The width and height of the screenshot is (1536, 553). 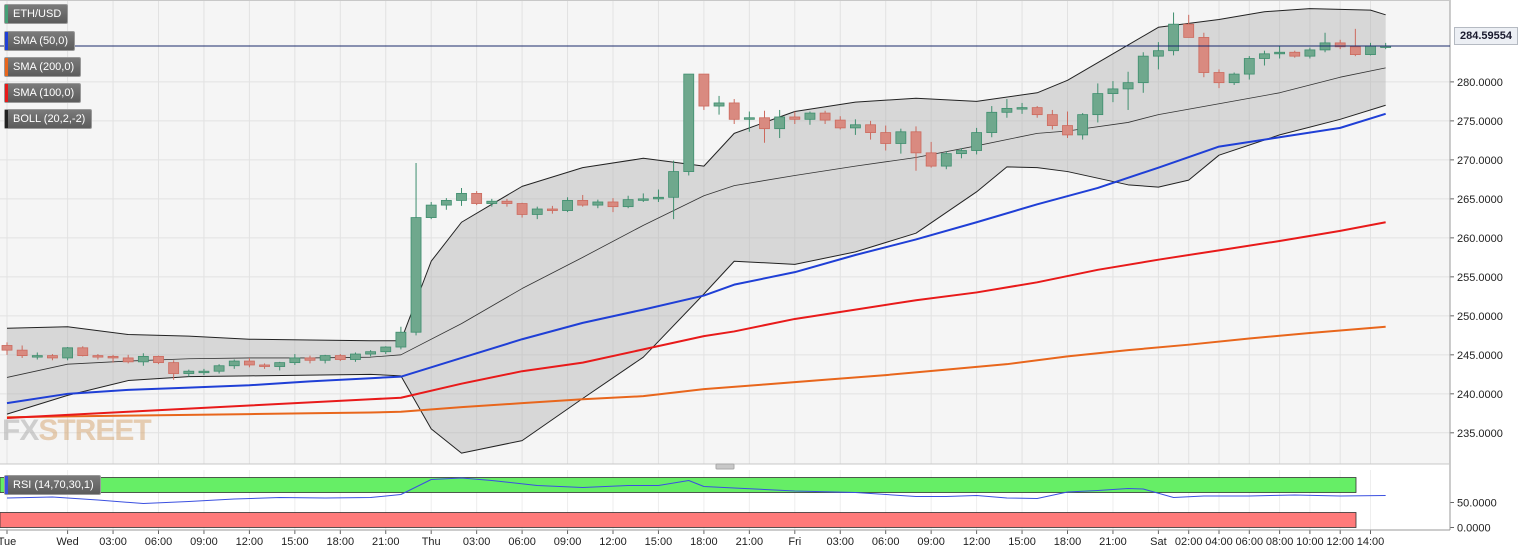 I want to click on x-tick-label: 14:00, so click(x=1371, y=542).